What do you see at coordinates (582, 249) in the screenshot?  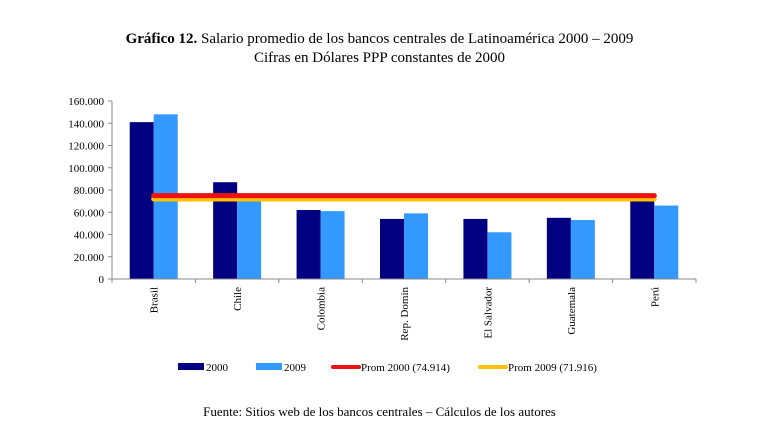 I see `bar-2009-Guatemala` at bounding box center [582, 249].